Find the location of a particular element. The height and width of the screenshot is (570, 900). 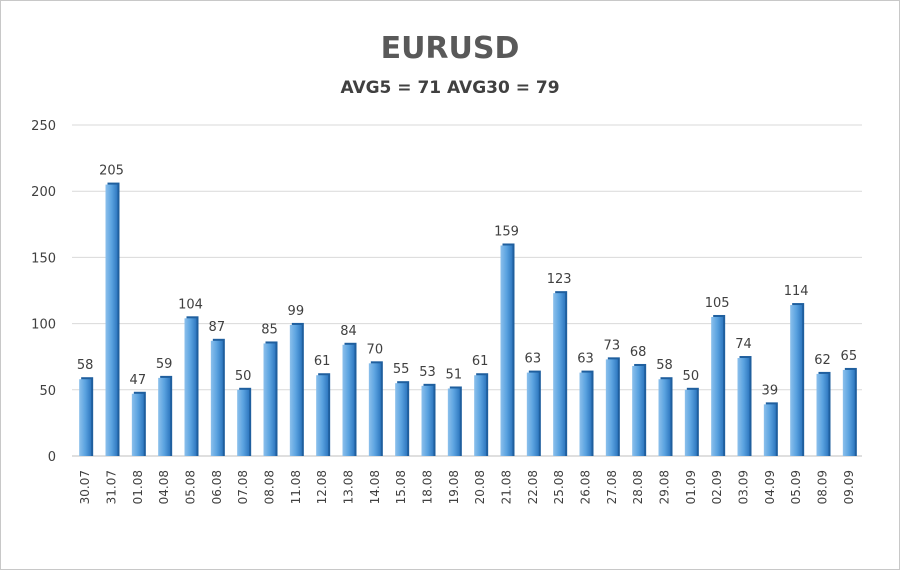

y-tick-label: 50 is located at coordinates (47, 391).